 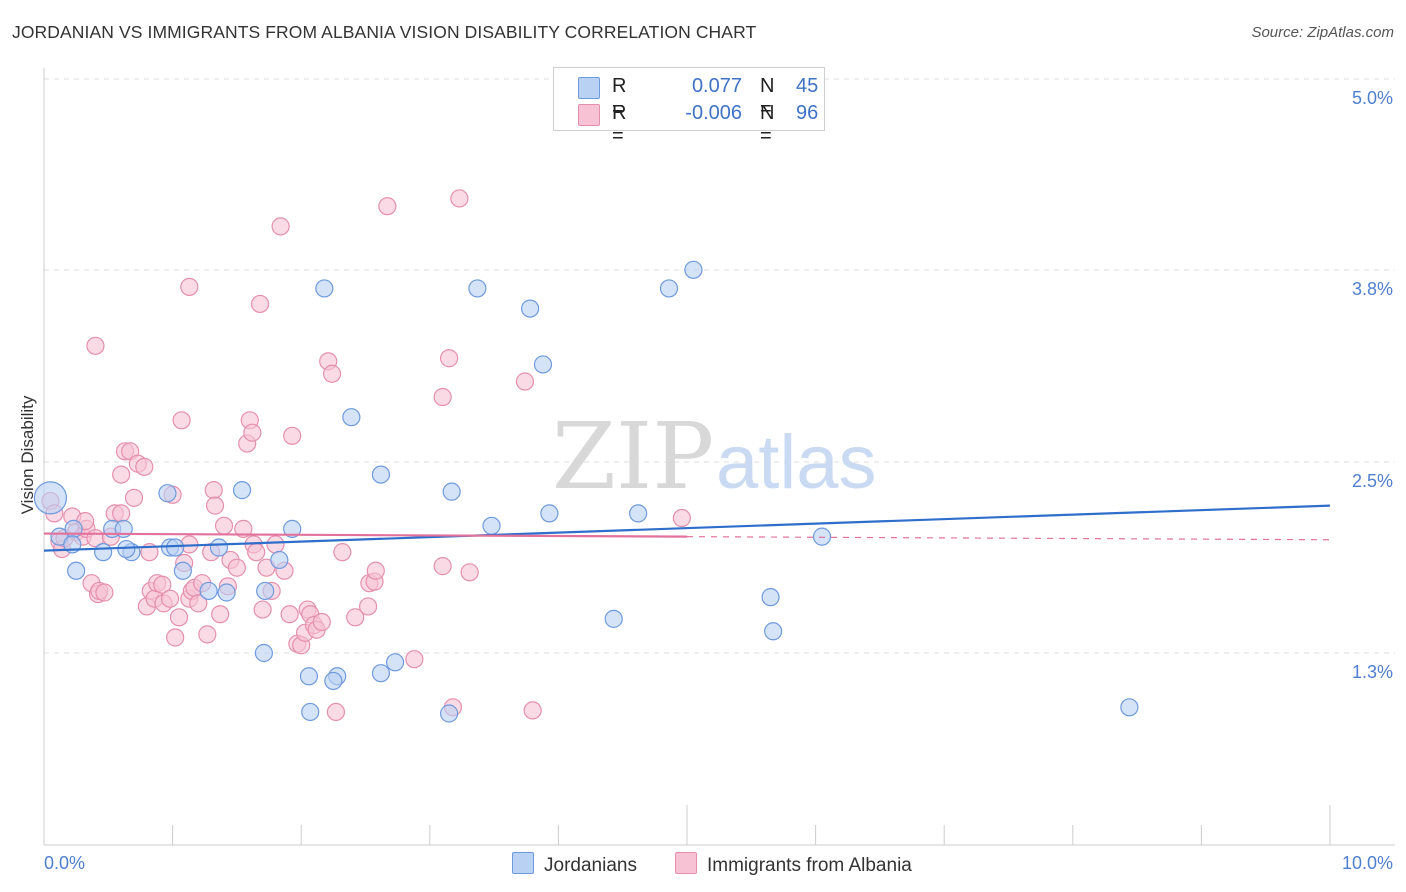 What do you see at coordinates (1322, 32) in the screenshot?
I see `source-label: Source: ZipAtlas.com` at bounding box center [1322, 32].